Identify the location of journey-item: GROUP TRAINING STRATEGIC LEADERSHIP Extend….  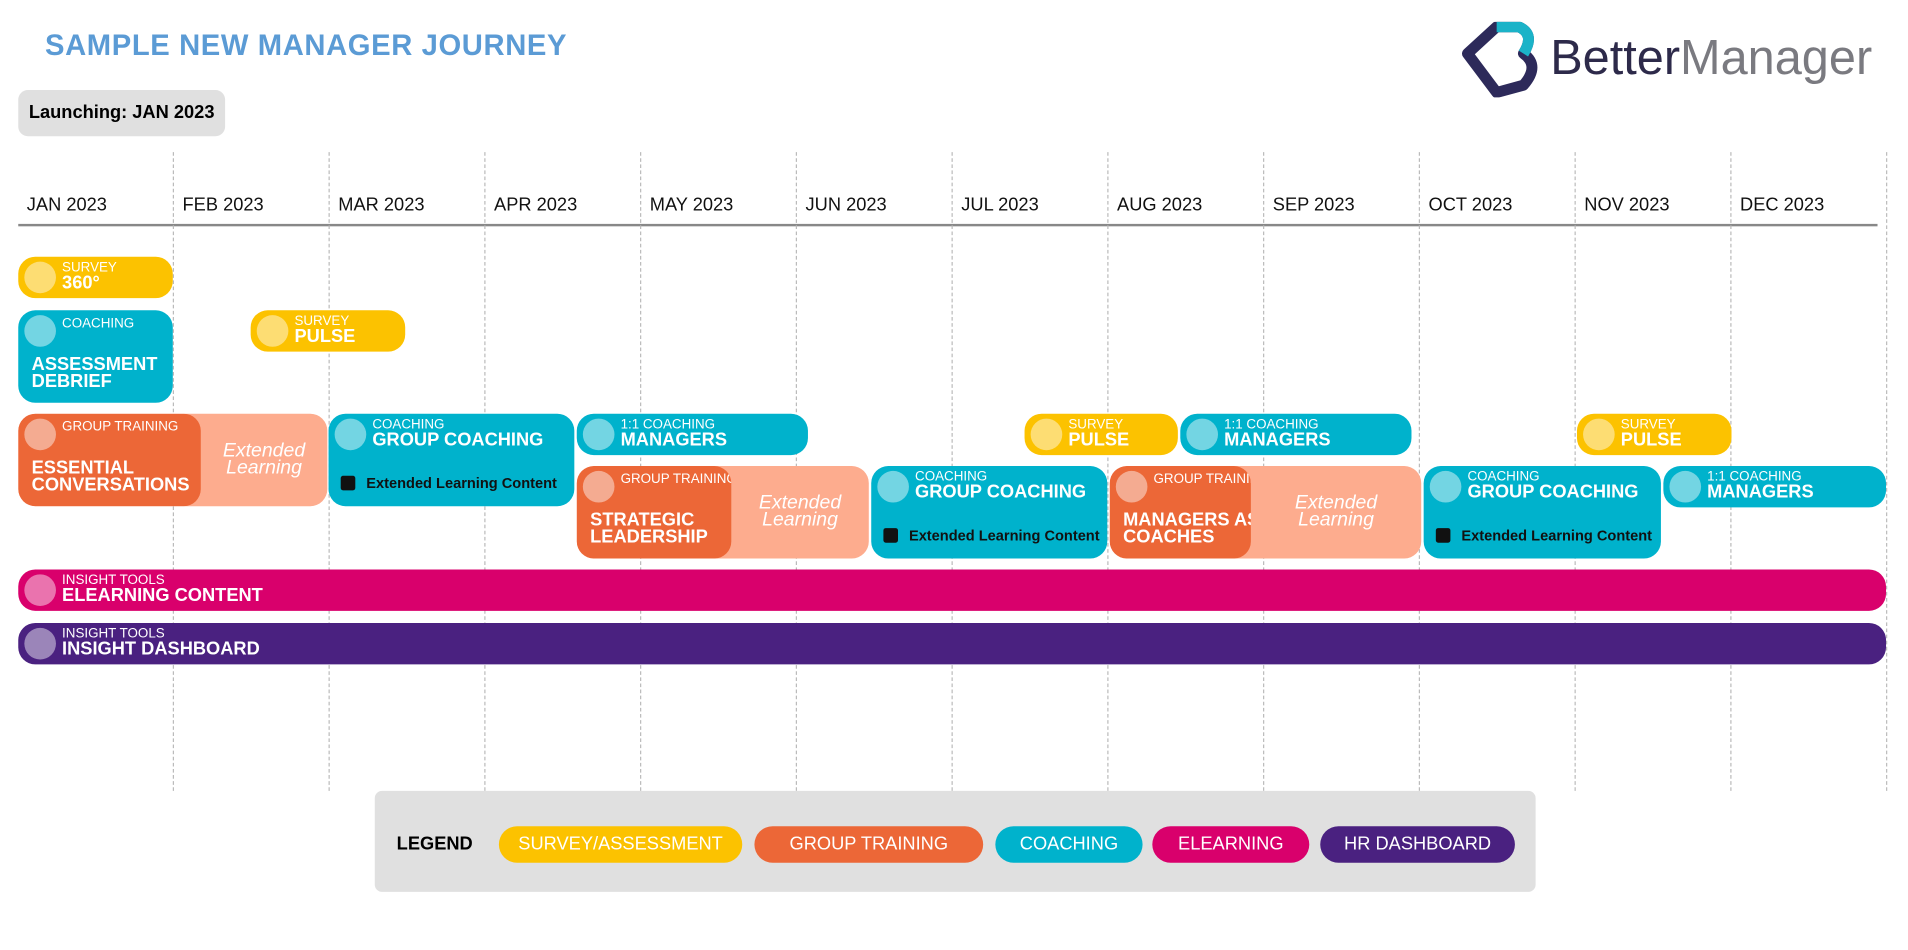
(722, 512).